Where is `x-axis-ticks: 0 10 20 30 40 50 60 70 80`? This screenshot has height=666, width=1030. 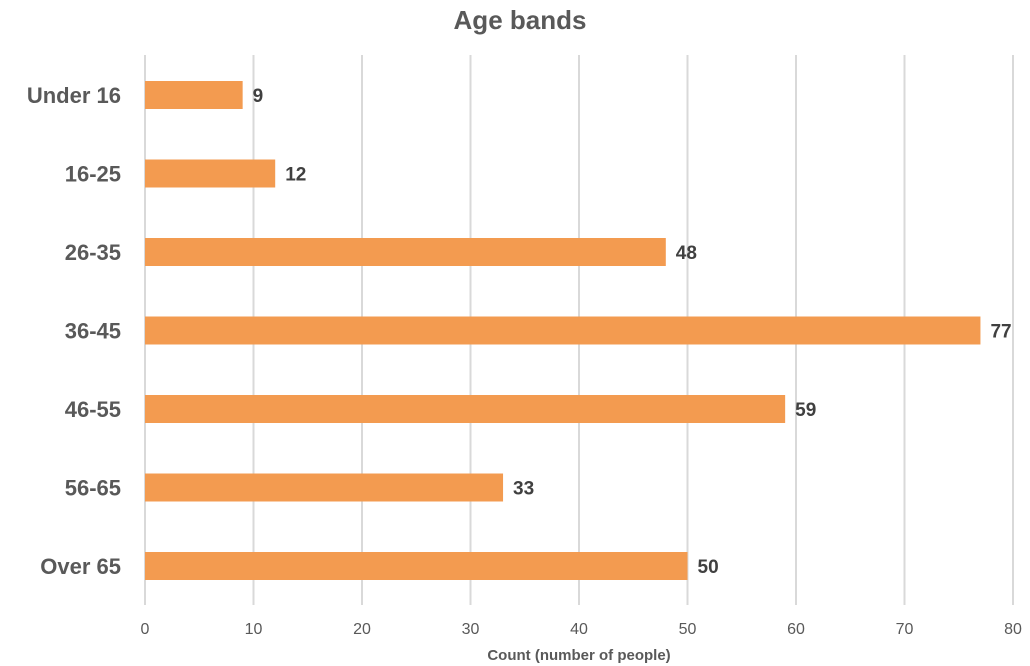 x-axis-ticks: 0 10 20 30 40 50 60 70 80 is located at coordinates (581, 629).